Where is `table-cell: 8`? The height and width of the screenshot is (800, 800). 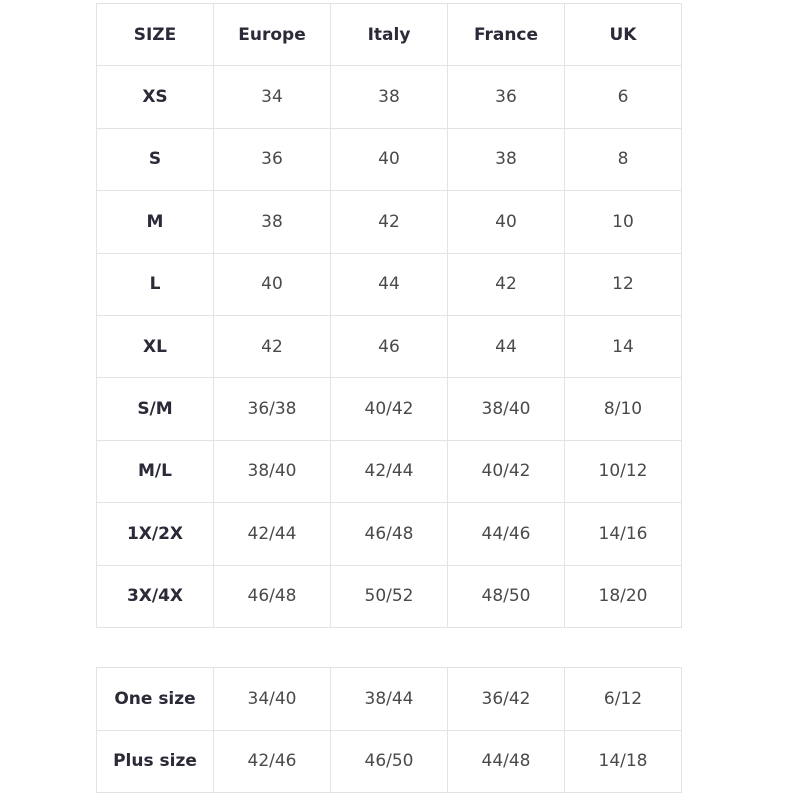 table-cell: 8 is located at coordinates (623, 159).